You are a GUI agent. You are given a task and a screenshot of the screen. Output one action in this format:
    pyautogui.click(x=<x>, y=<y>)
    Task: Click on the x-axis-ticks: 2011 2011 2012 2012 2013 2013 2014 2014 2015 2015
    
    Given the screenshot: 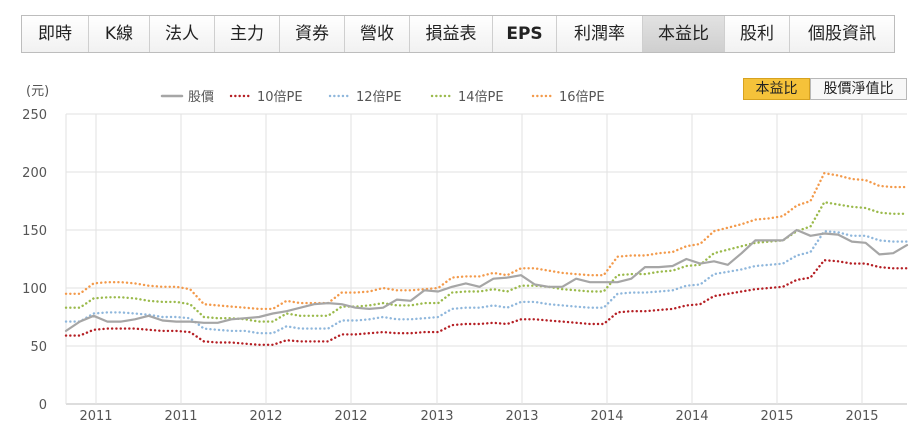 What is the action you would take?
    pyautogui.click(x=478, y=416)
    